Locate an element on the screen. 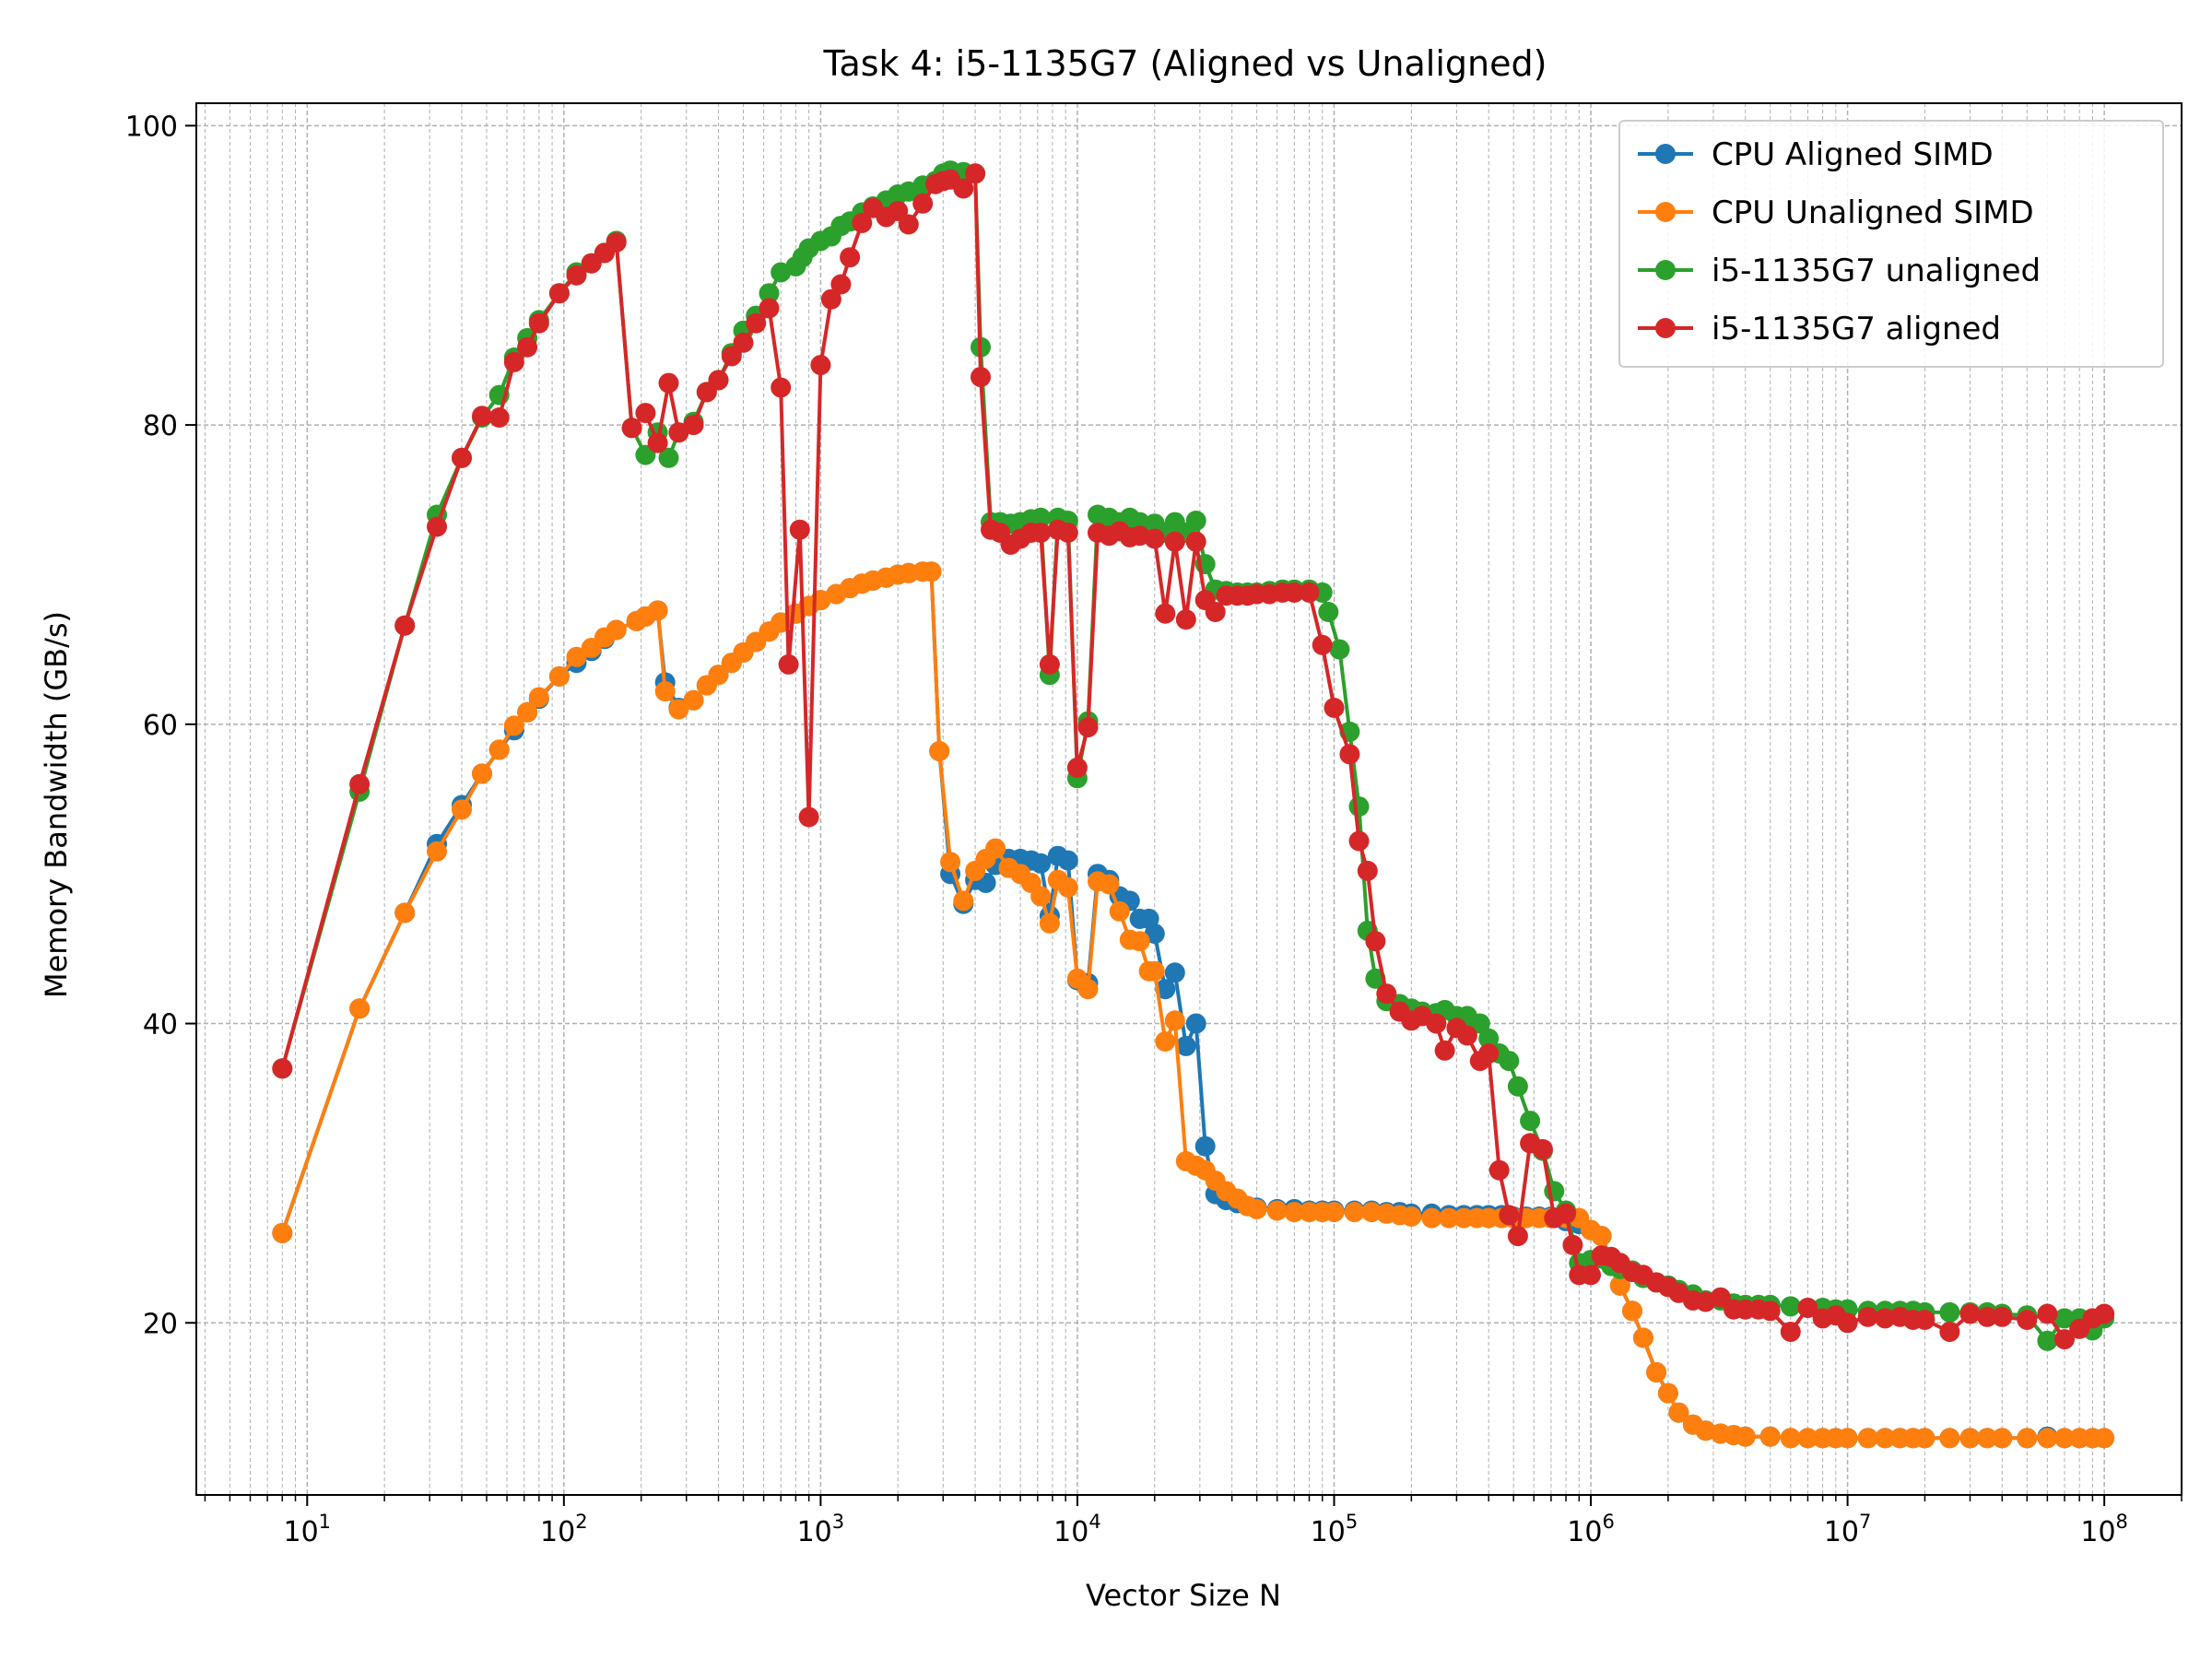 This screenshot has width=2212, height=1659. x-tick-label: 10⁷ is located at coordinates (1848, 1529).